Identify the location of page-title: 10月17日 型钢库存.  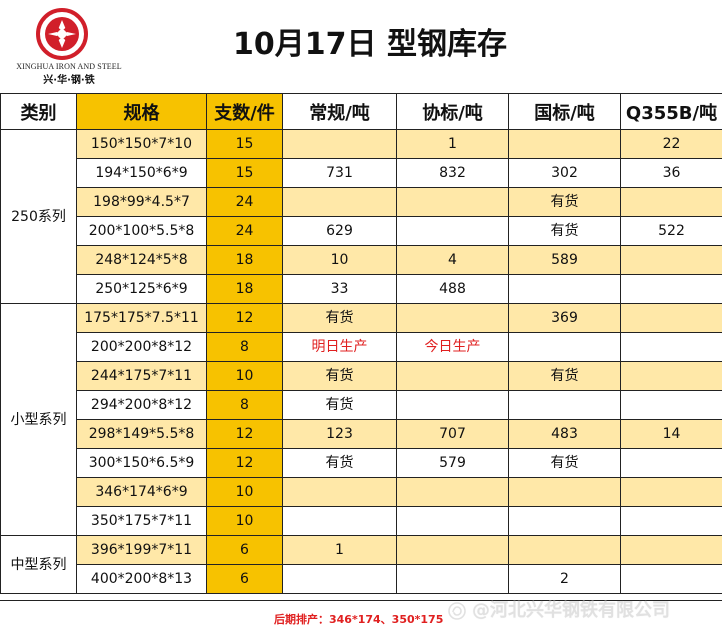
(370, 45).